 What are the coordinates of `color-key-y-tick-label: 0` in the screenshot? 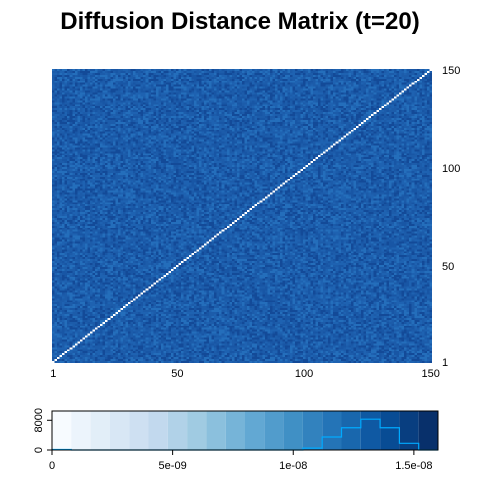 It's located at (39, 450).